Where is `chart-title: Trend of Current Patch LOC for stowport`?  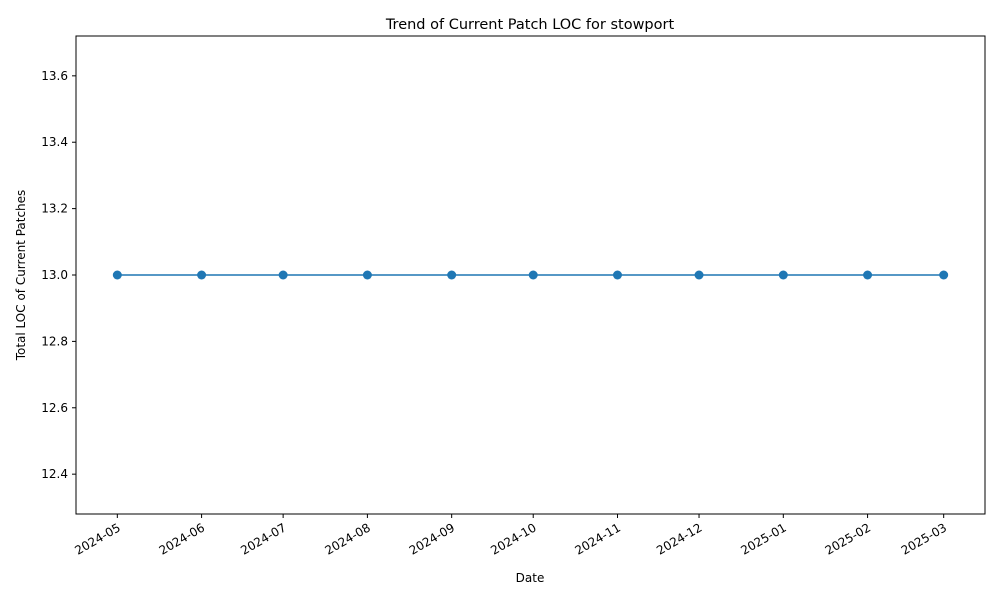 chart-title: Trend of Current Patch LOC for stowport is located at coordinates (530, 25).